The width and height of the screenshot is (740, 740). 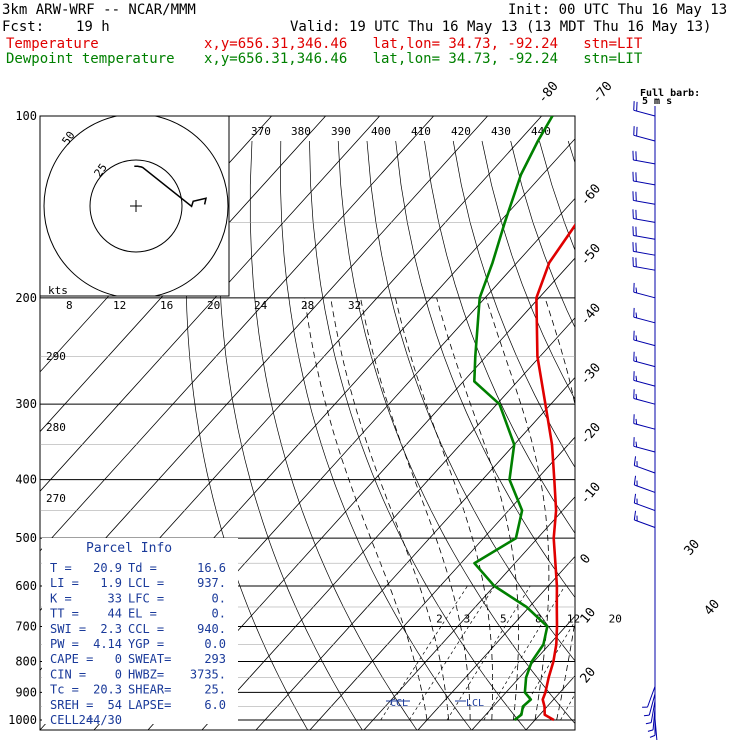 What do you see at coordinates (64, 690) in the screenshot?
I see `parcel-info-cell: Tc =` at bounding box center [64, 690].